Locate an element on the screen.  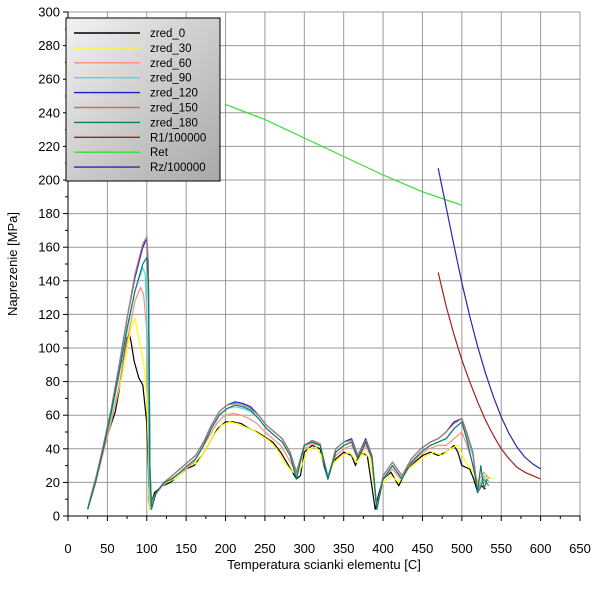
legend-label: zred_90 is located at coordinates (171, 79).